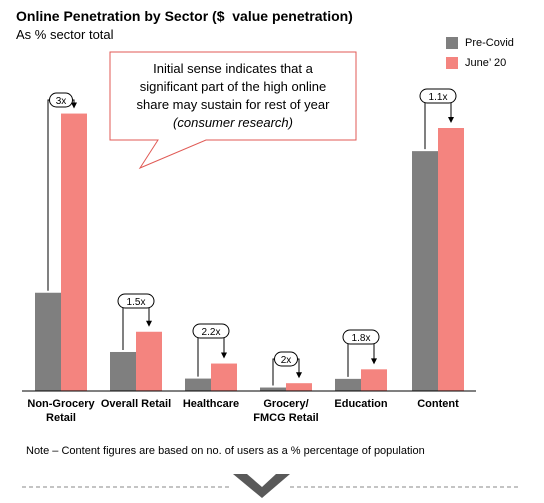  I want to click on bar-pre-covid-overall-retail, so click(123, 371).